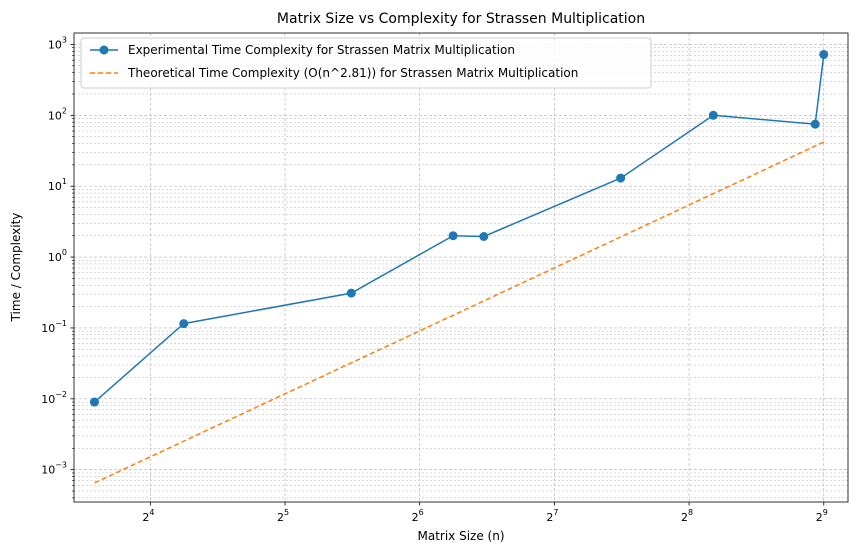 Image resolution: width=857 pixels, height=552 pixels. I want to click on legend-marker-experimental, so click(104, 50).